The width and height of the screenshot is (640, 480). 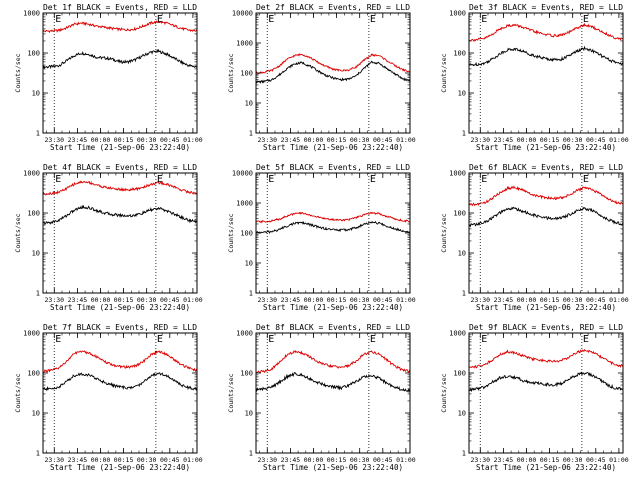 What do you see at coordinates (333, 167) in the screenshot?
I see `panel-title: Det 5f BLACK = Events, RED = LLD` at bounding box center [333, 167].